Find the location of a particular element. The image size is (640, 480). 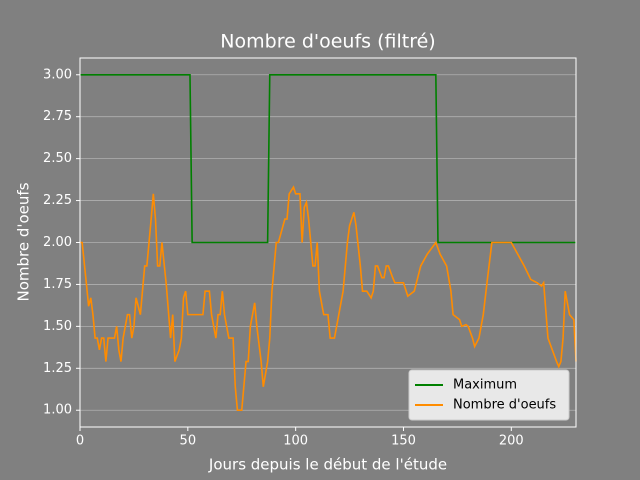

legend-label: Maximum is located at coordinates (485, 385).